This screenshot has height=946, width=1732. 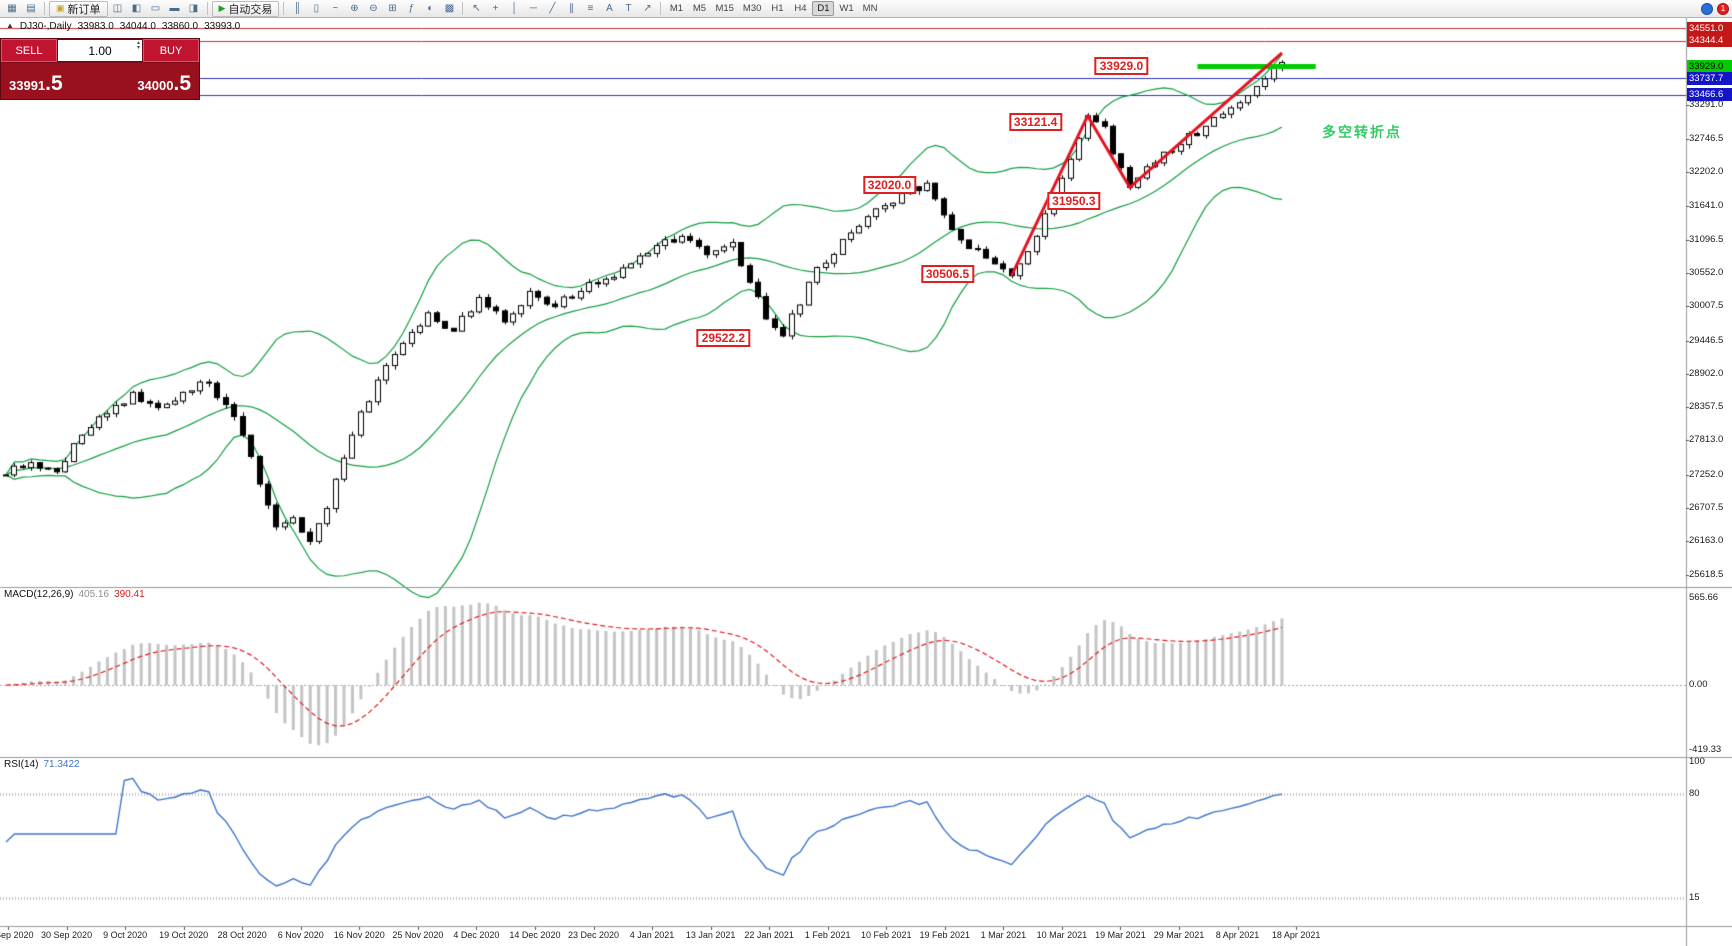 What do you see at coordinates (171, 50) in the screenshot?
I see `buy-button: BUY` at bounding box center [171, 50].